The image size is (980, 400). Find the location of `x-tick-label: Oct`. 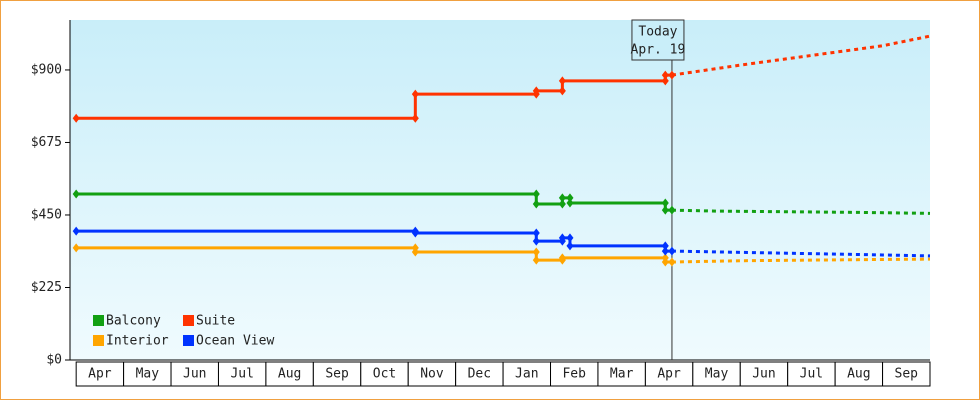

x-tick-label: Oct is located at coordinates (384, 374).